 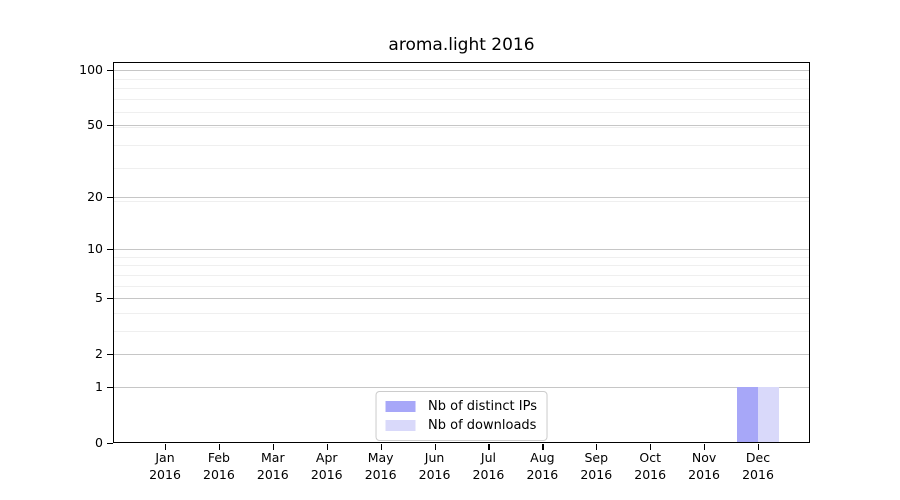 I want to click on y-tick-label: 2, so click(x=99, y=354).